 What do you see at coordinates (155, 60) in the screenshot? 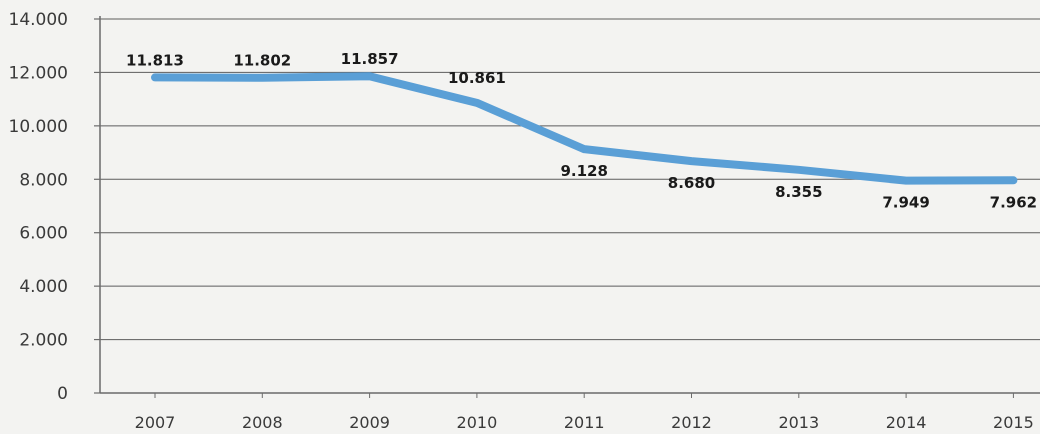
I see `data-label-0: 11.813` at bounding box center [155, 60].